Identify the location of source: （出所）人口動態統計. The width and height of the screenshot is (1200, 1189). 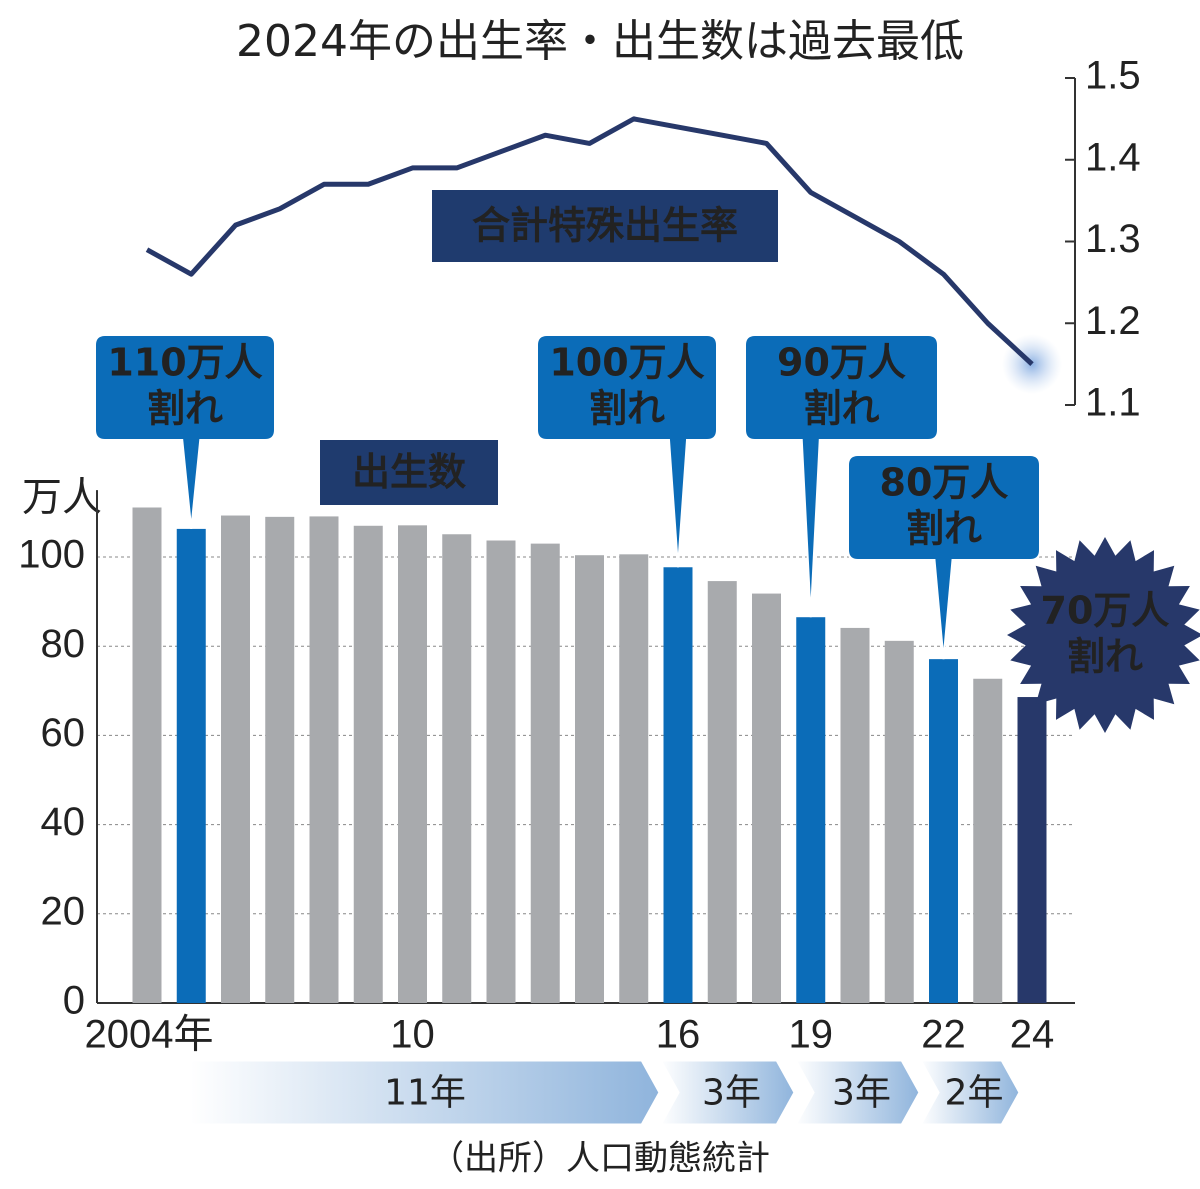
(600, 1159).